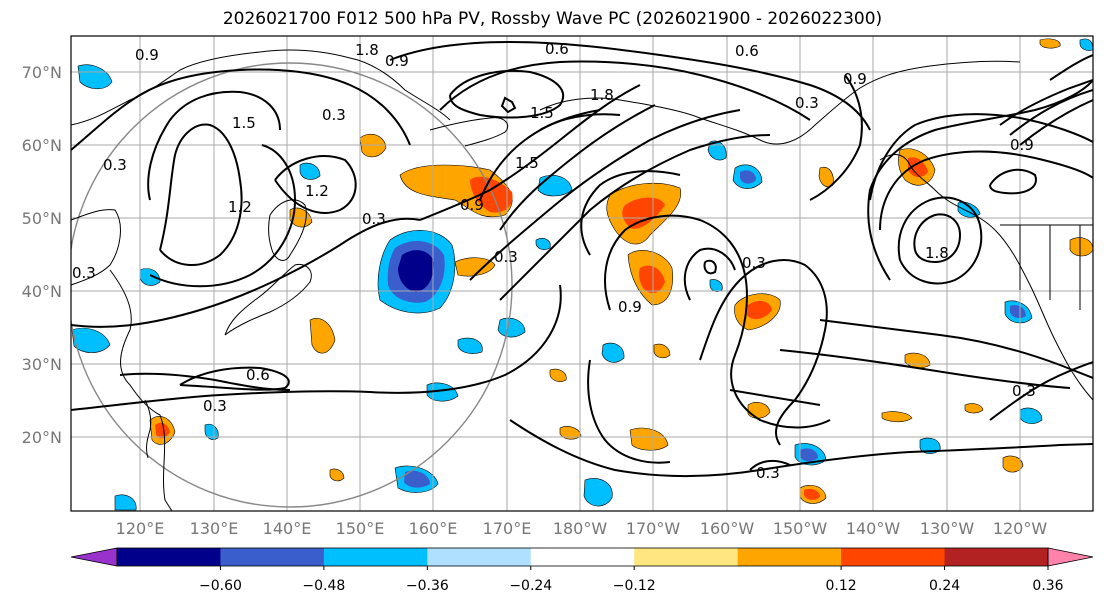  Describe the element at coordinates (360, 528) in the screenshot. I see `lon-label: 150°E` at that location.